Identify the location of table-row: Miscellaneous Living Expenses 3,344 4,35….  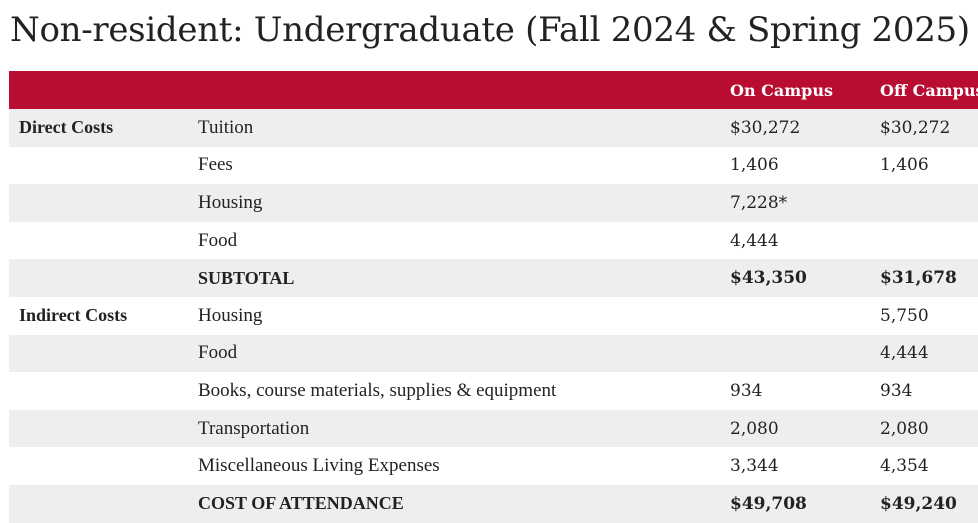
(493, 466).